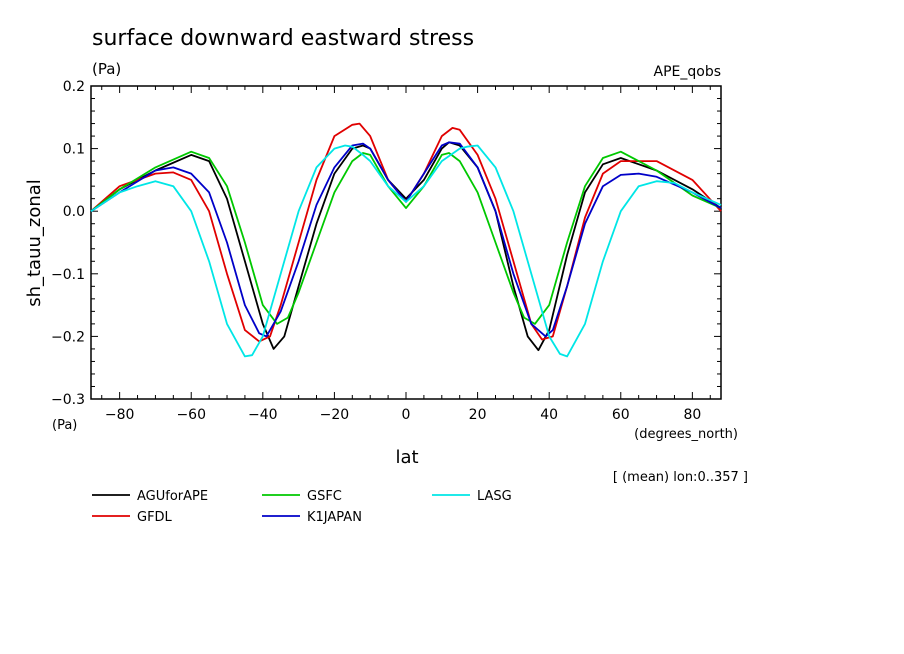 Image resolution: width=904 pixels, height=654 pixels. Describe the element at coordinates (106, 69) in the screenshot. I see `y-units-top: (Pa)` at that location.